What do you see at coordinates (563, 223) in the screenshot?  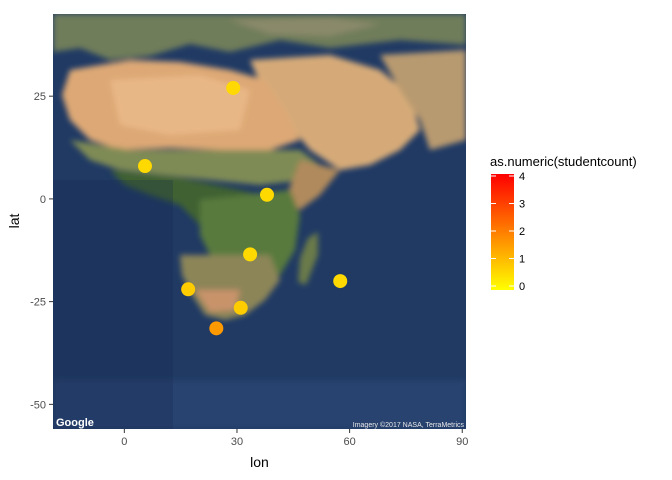 I see `legend: as.numeric(studentcount) 4 3 2 1 0` at bounding box center [563, 223].